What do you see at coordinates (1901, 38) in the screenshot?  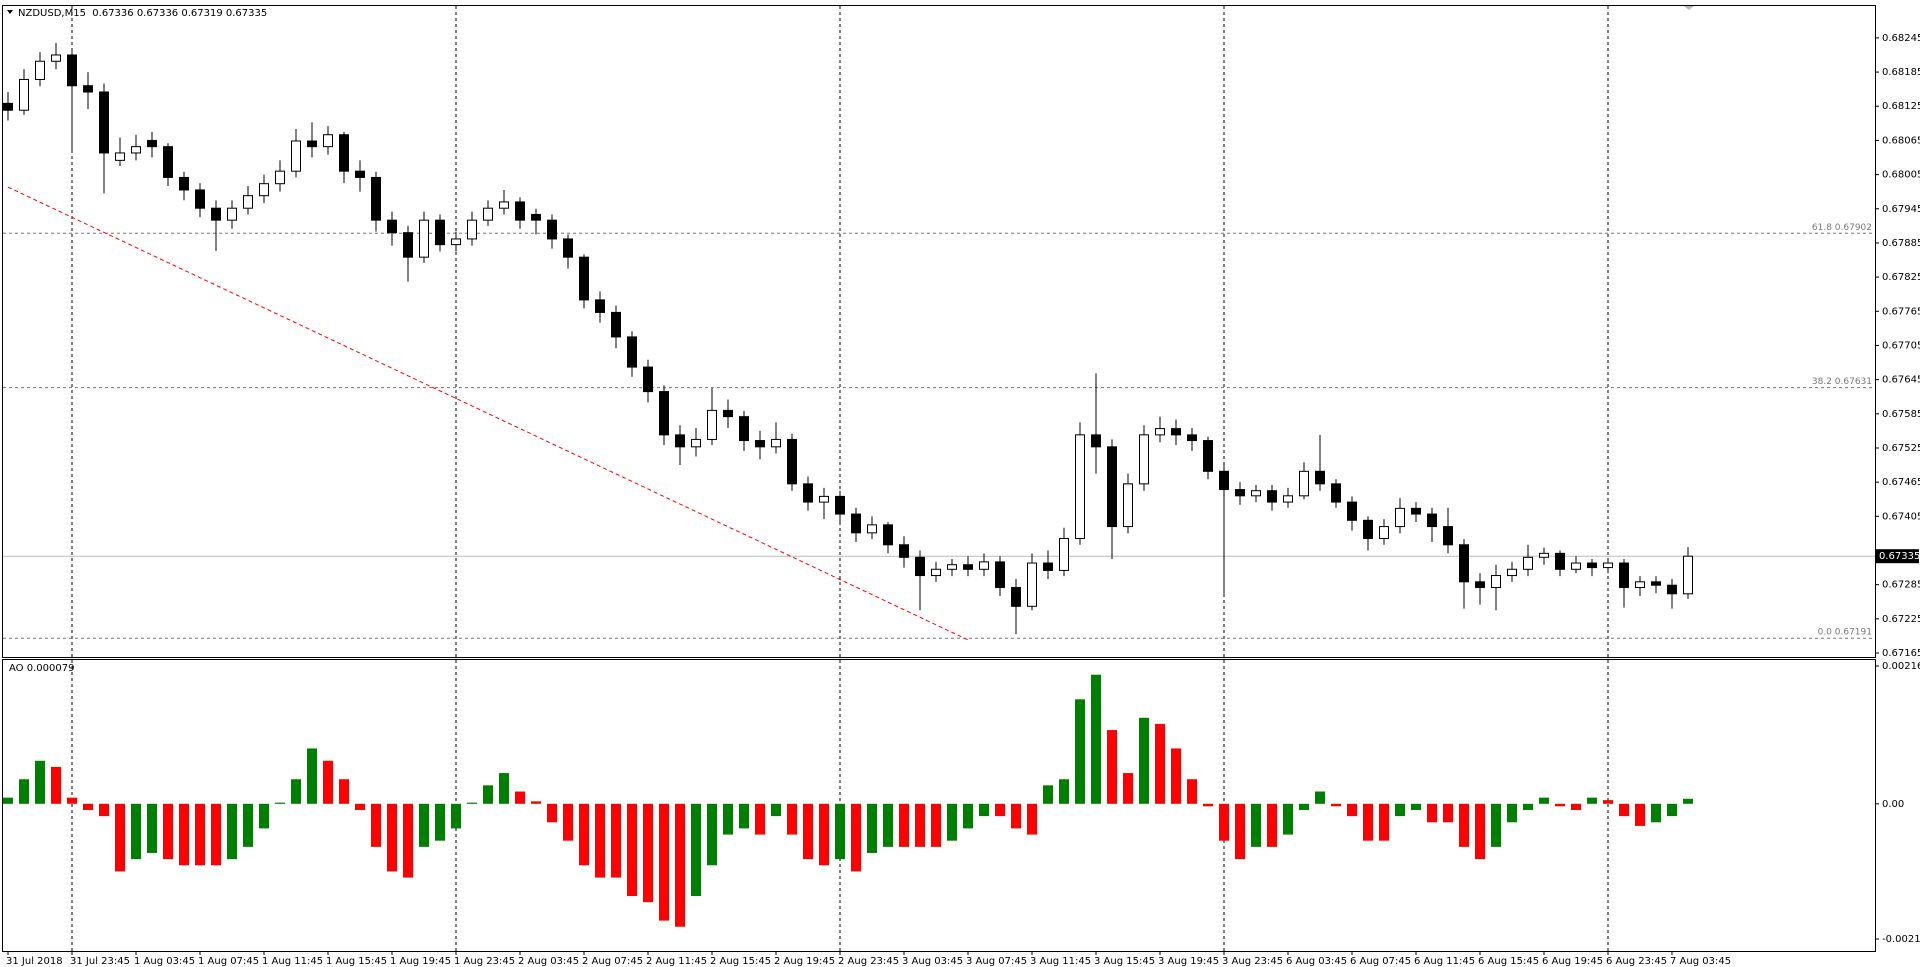 I see `y-tick-label: 0.68245` at bounding box center [1901, 38].